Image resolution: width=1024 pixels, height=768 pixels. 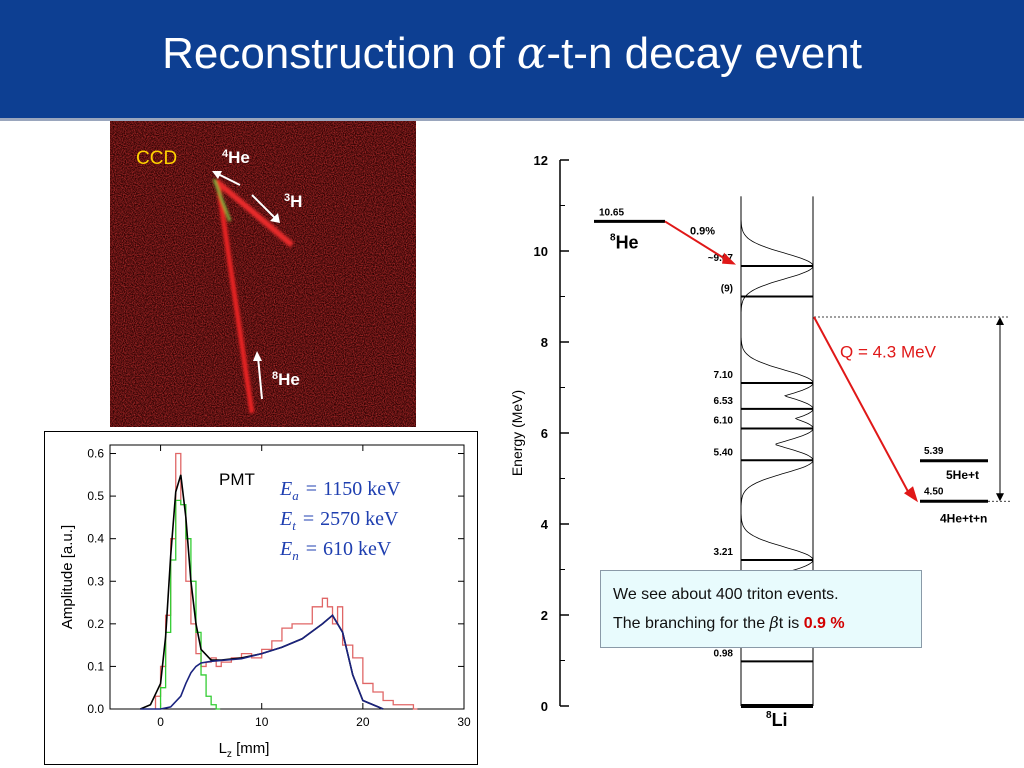 I want to click on energy-subscript: a, so click(x=295, y=495).